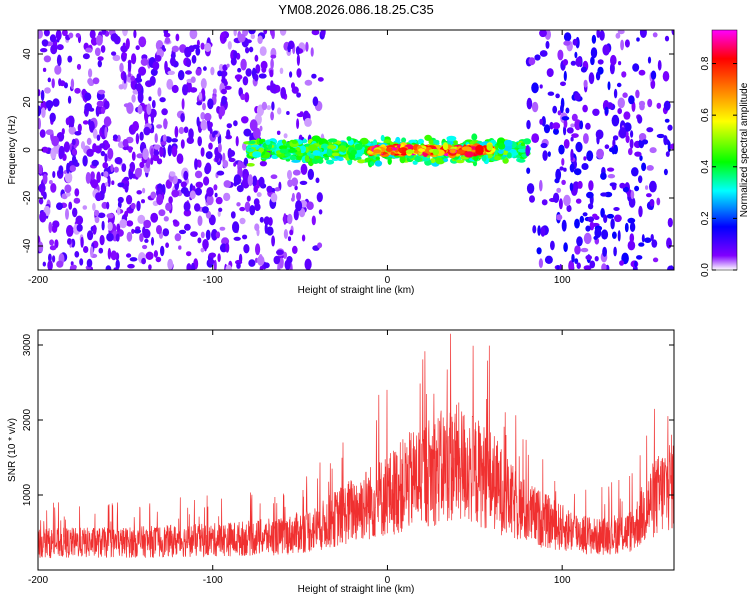  I want to click on colorbar-label: Normalized spectral amplitude, so click(744, 149).